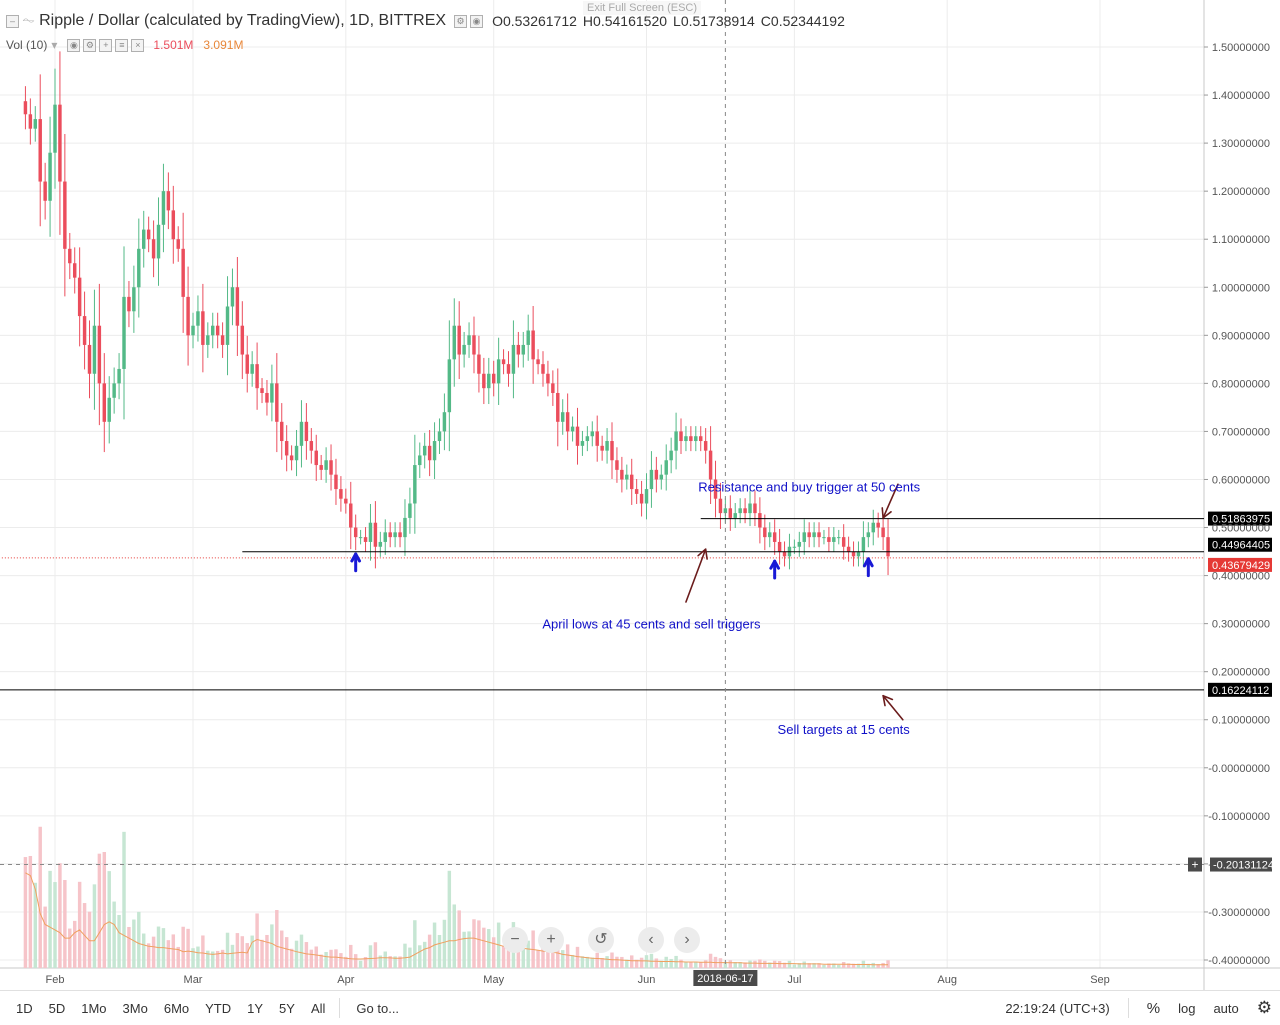 This screenshot has height=1025, width=1280. Describe the element at coordinates (54, 45) in the screenshot. I see `dropdown-icon: ▾` at that location.